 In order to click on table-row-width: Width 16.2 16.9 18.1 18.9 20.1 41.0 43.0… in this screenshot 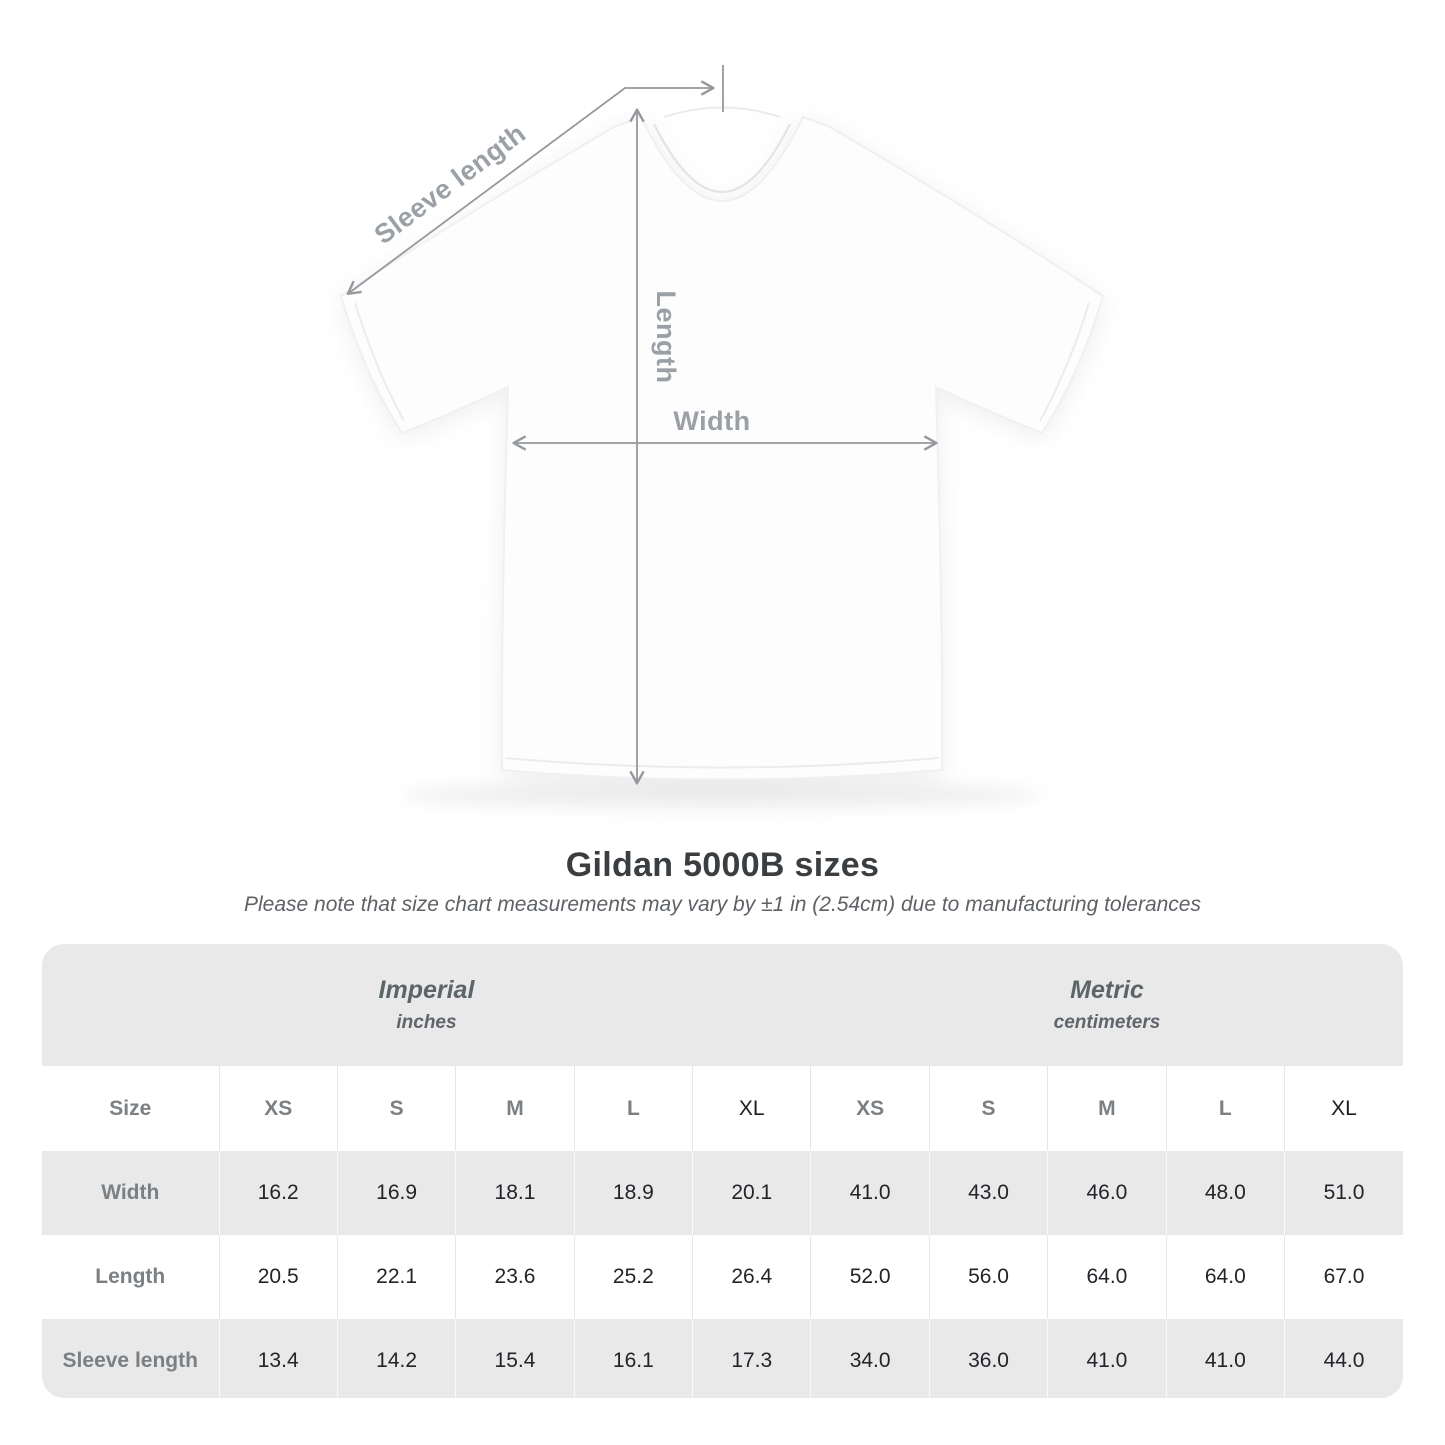, I will do `click(722, 1193)`.